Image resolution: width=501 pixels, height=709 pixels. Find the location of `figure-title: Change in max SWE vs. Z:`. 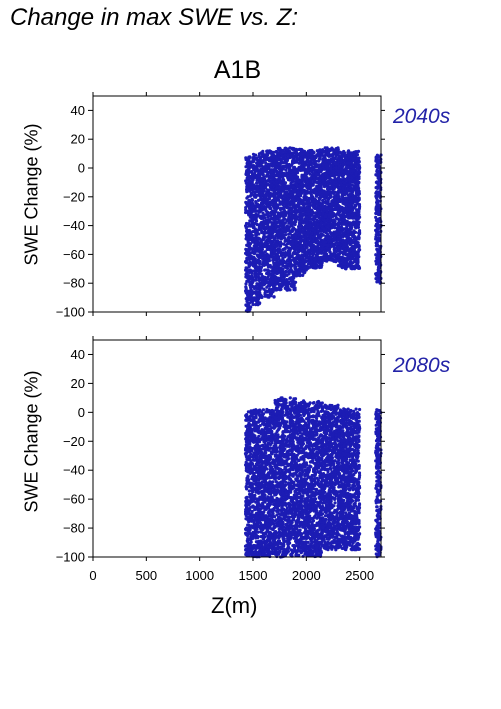

figure-title: Change in max SWE vs. Z: is located at coordinates (154, 17).